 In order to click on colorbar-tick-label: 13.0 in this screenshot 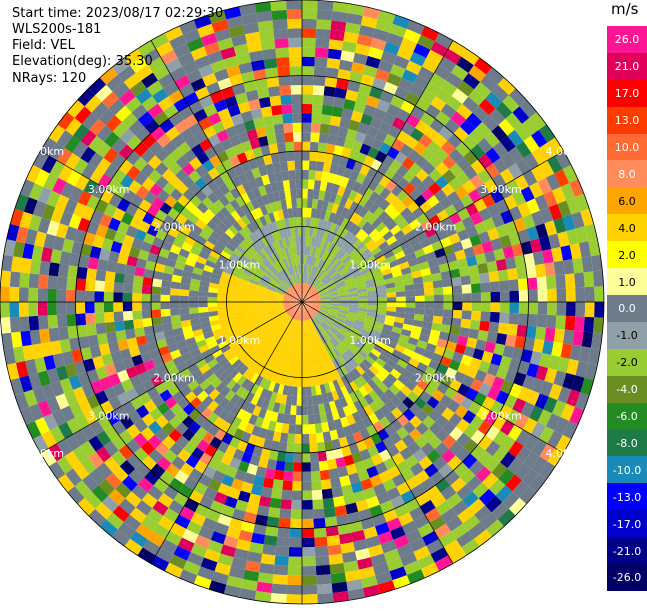, I will do `click(627, 120)`.